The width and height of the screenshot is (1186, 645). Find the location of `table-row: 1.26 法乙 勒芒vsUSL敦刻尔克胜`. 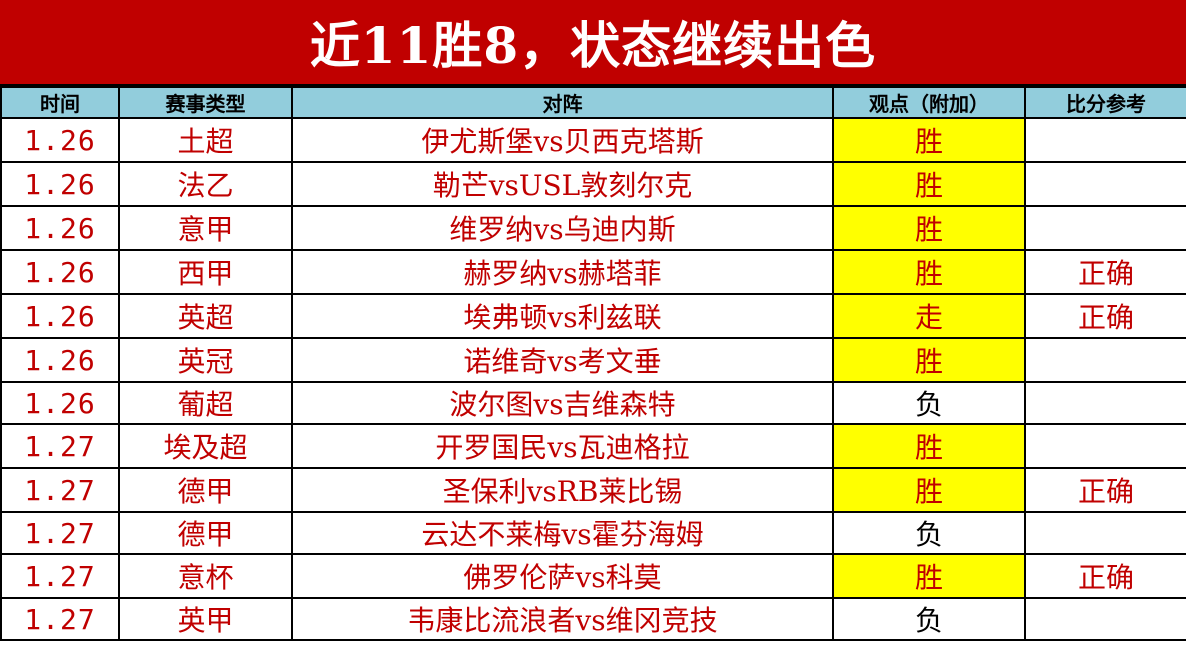

table-row: 1.26 法乙 勒芒vsUSL敦刻尔克胜 is located at coordinates (593, 184).